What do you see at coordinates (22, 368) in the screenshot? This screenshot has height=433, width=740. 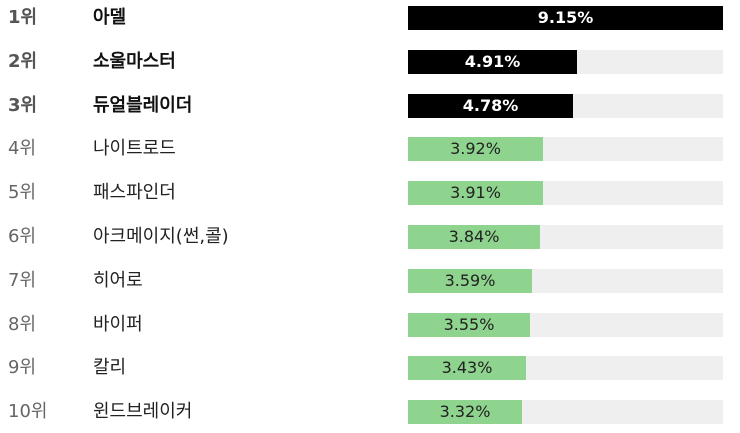 I see `rank-label: 9위` at bounding box center [22, 368].